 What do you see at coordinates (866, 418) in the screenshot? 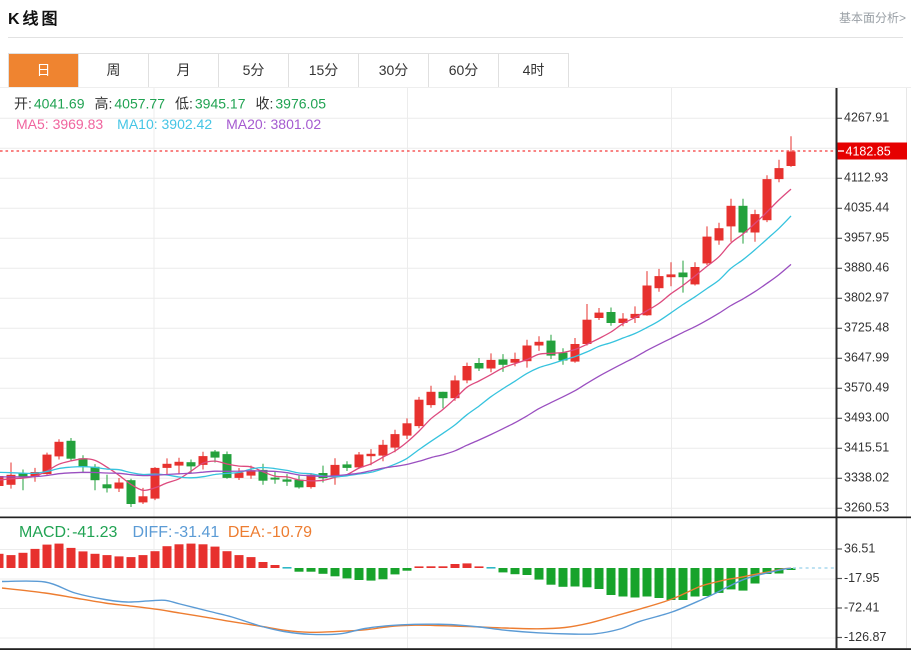
I see `svg-text: 3493.00` at bounding box center [866, 418].